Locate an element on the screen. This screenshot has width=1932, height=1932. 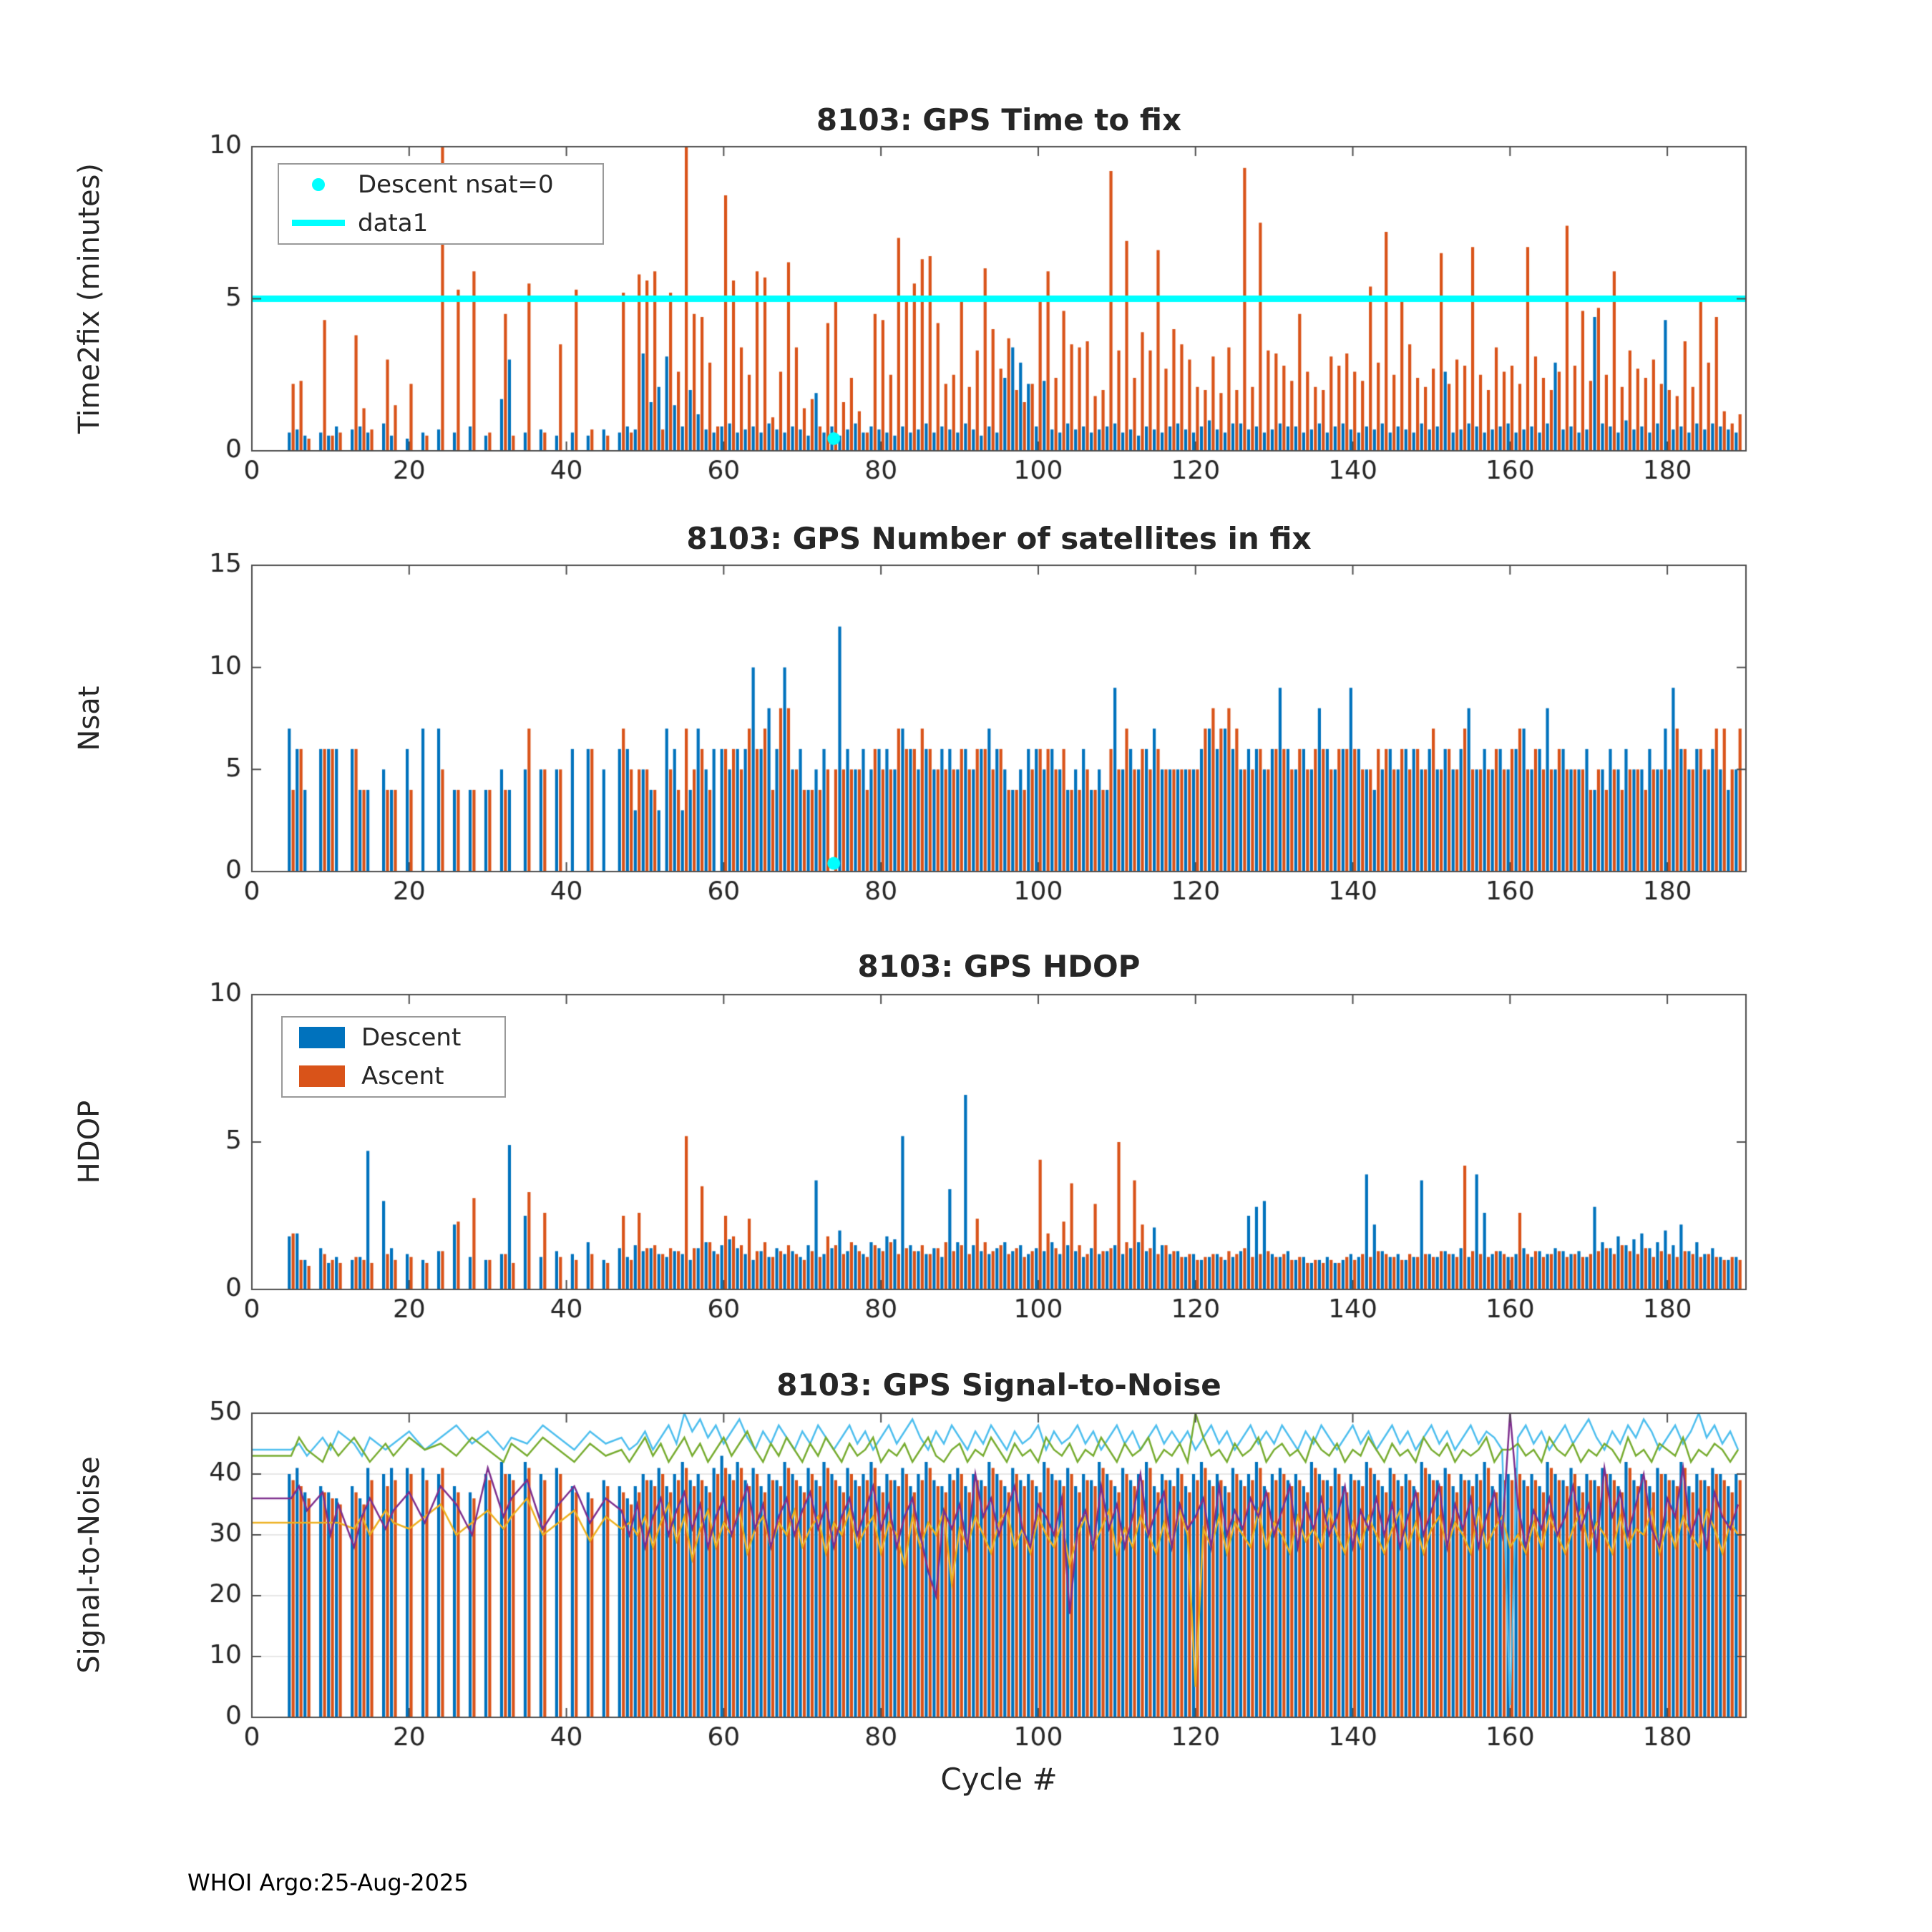
figure-footer: WHOI Argo:25-Aug-2025 is located at coordinates (328, 1882).